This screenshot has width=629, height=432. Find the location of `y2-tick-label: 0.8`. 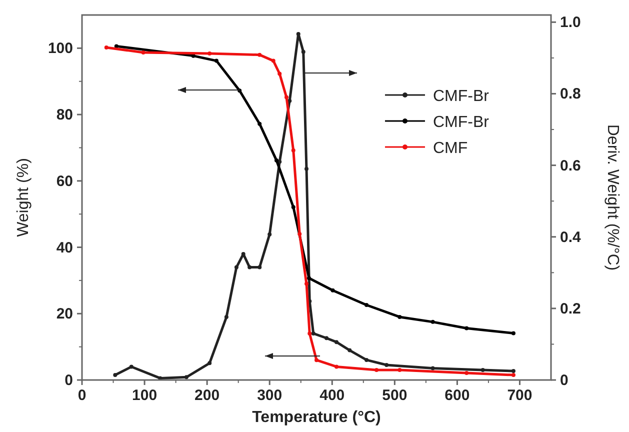

y2-tick-label: 0.8 is located at coordinates (570, 94).